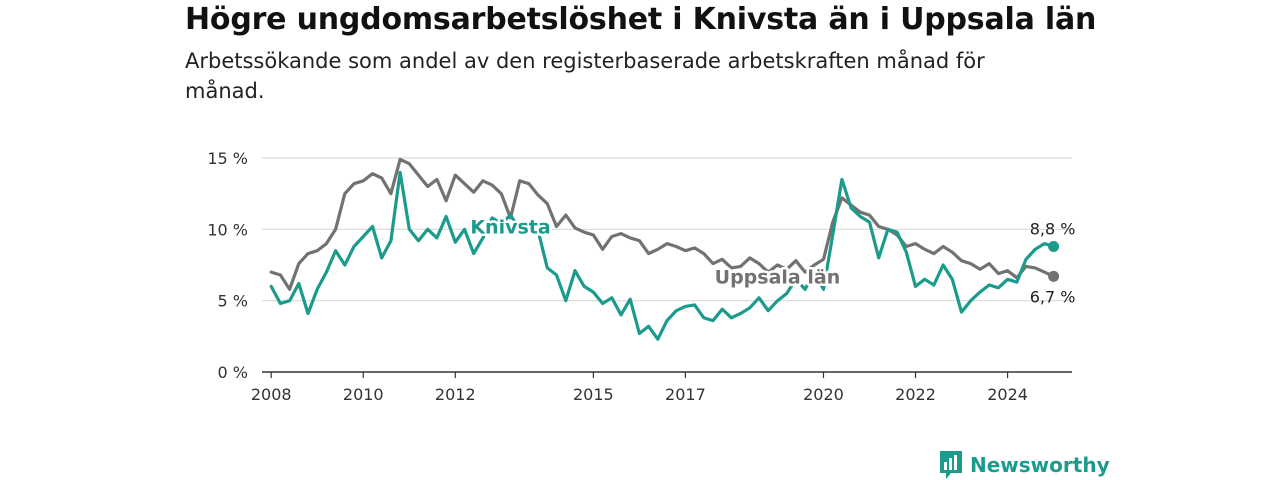 This screenshot has height=480, width=1280. Describe the element at coordinates (915, 394) in the screenshot. I see `x-tick-label: 2022` at that location.